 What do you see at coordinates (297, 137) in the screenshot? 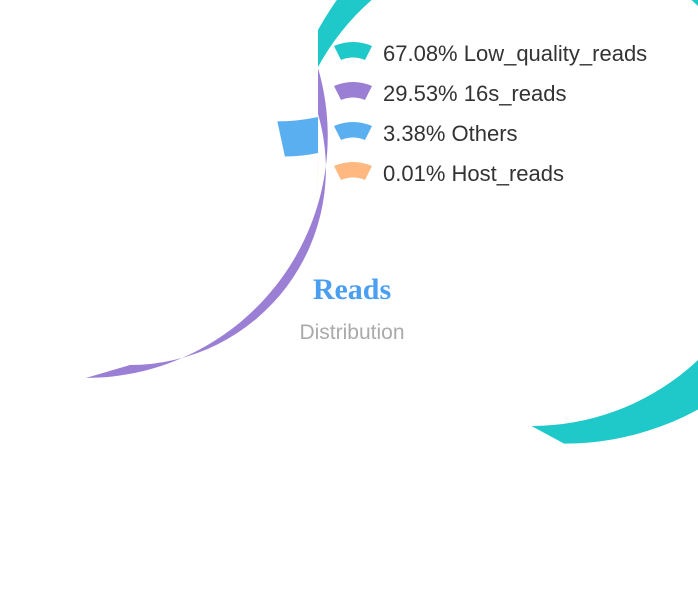
I see `ring-bar-others` at bounding box center [297, 137].